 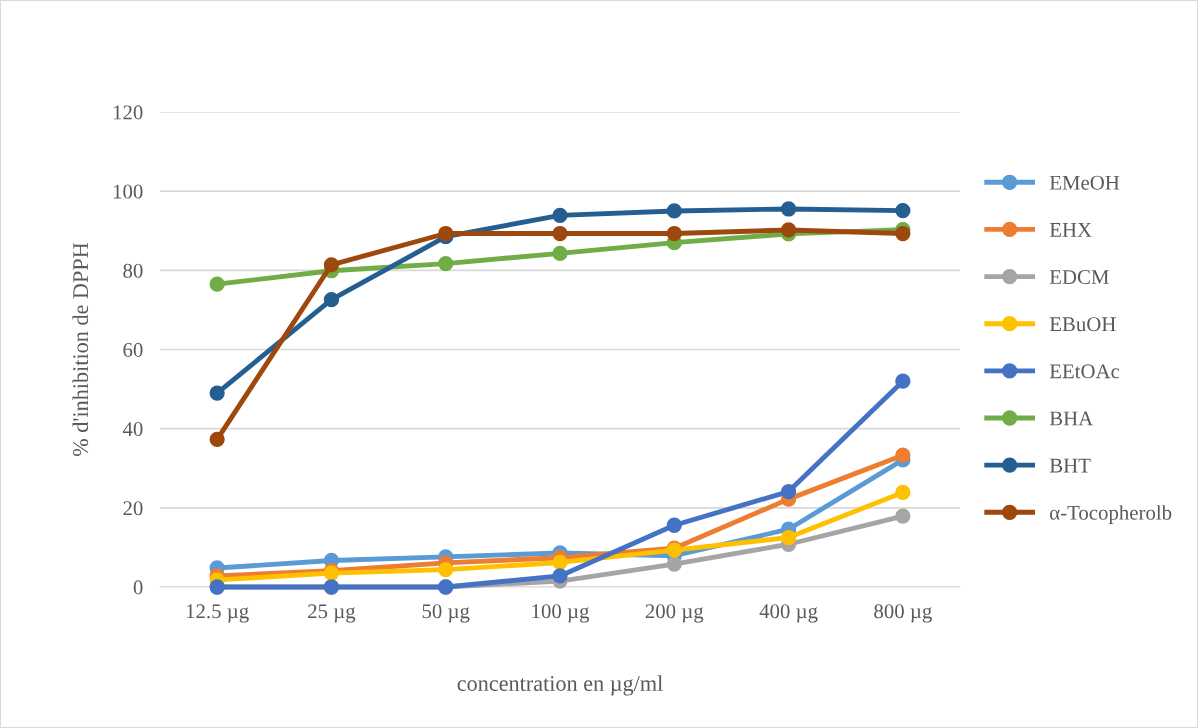 What do you see at coordinates (133, 349) in the screenshot?
I see `y-tick-label: 60` at bounding box center [133, 349].